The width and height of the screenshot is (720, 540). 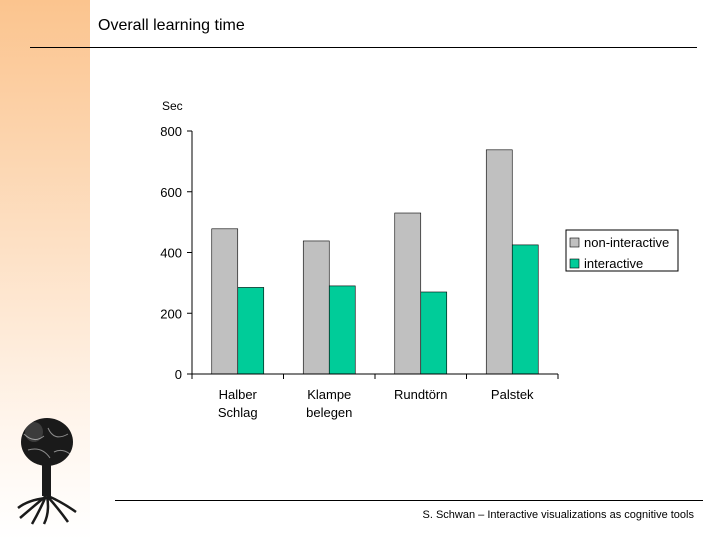 I want to click on y-tick-label: 0, so click(x=178, y=374).